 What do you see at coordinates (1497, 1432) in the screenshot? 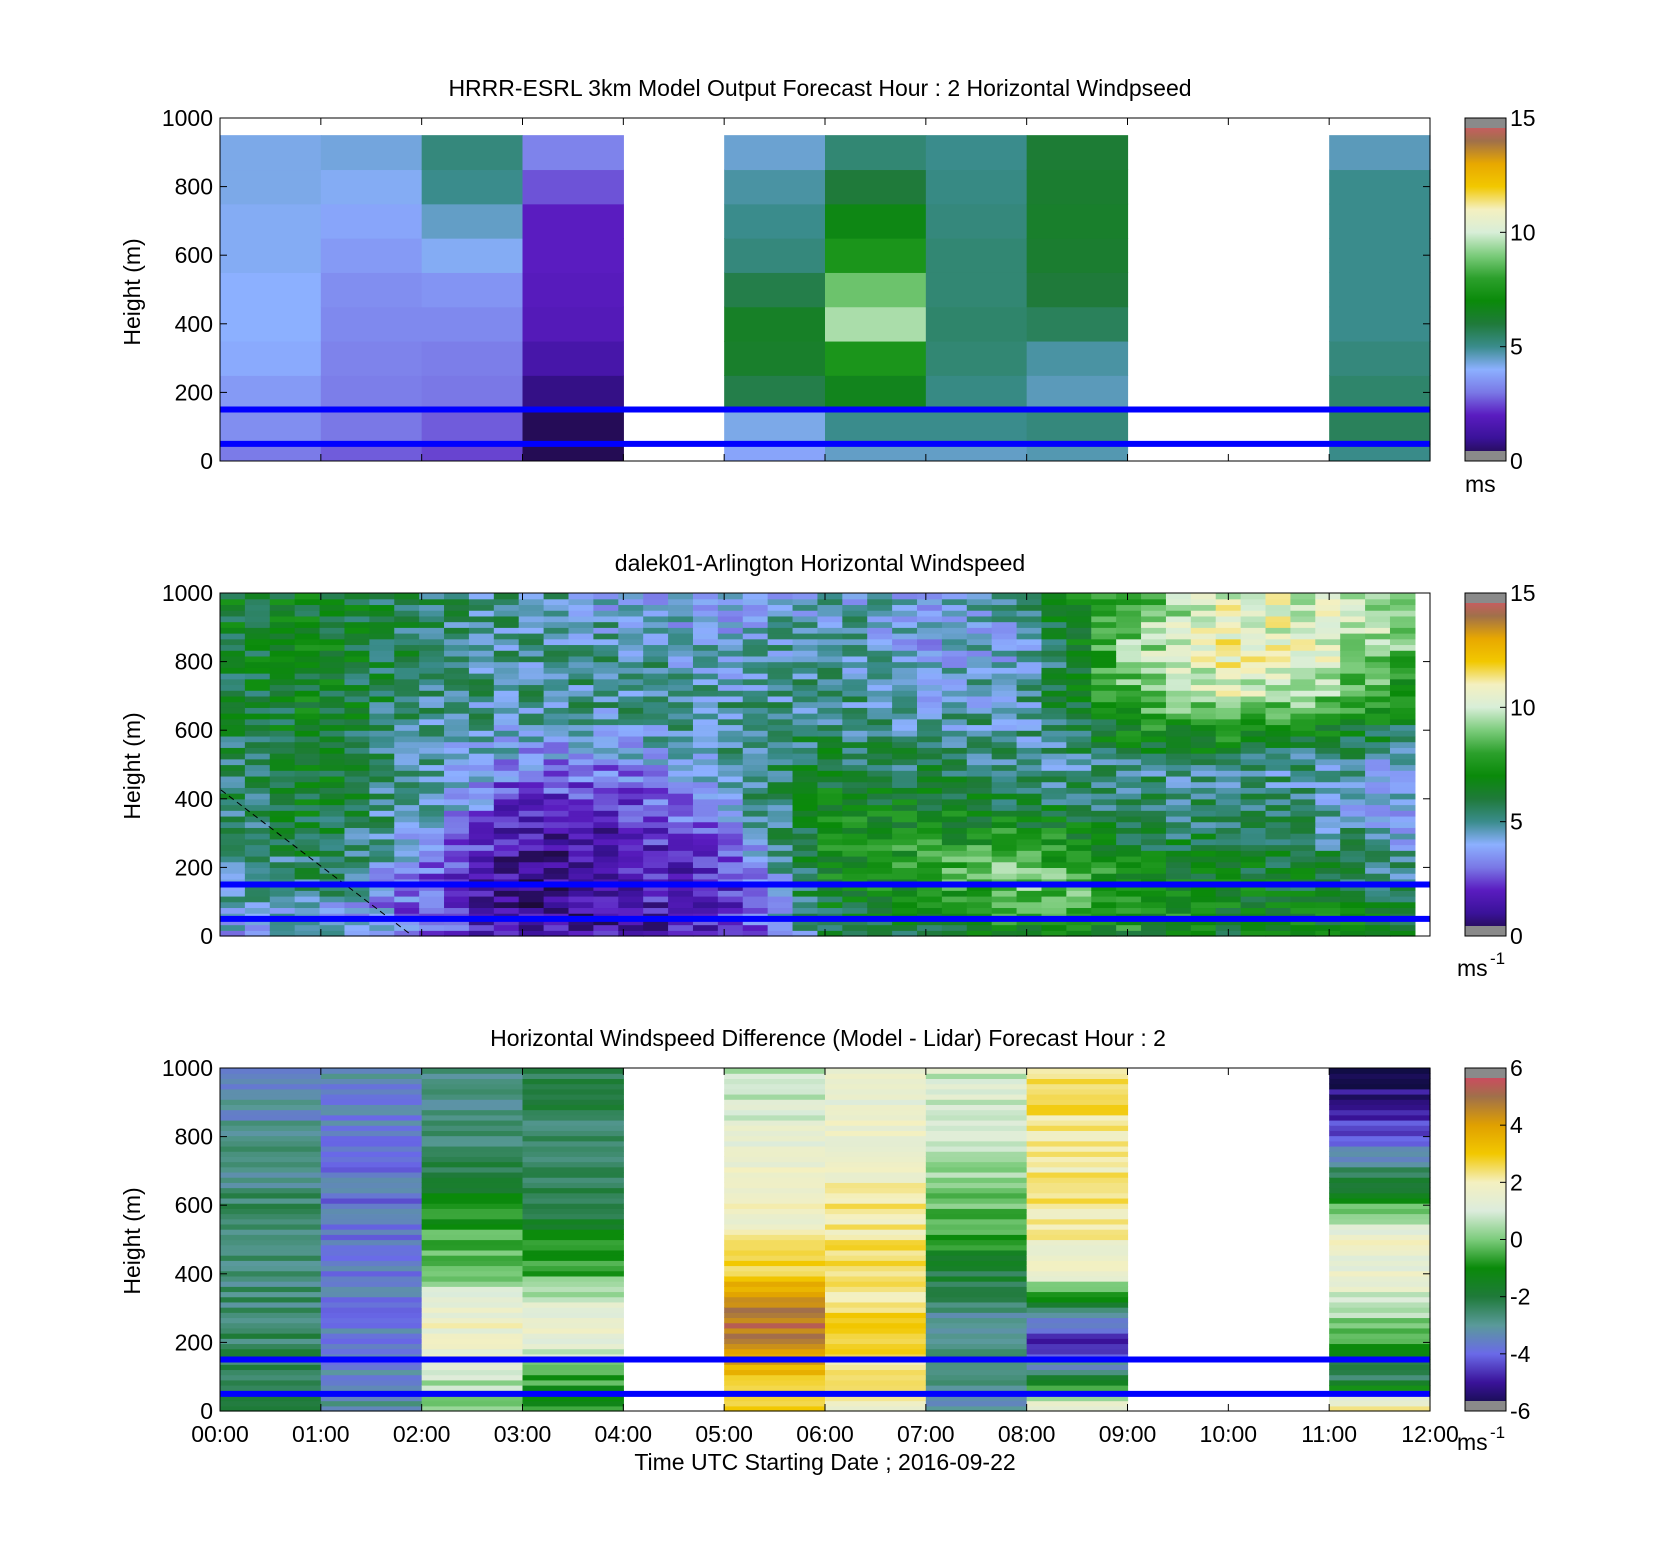
I see `colorbar-unit-superscript-difference: -1` at bounding box center [1497, 1432].